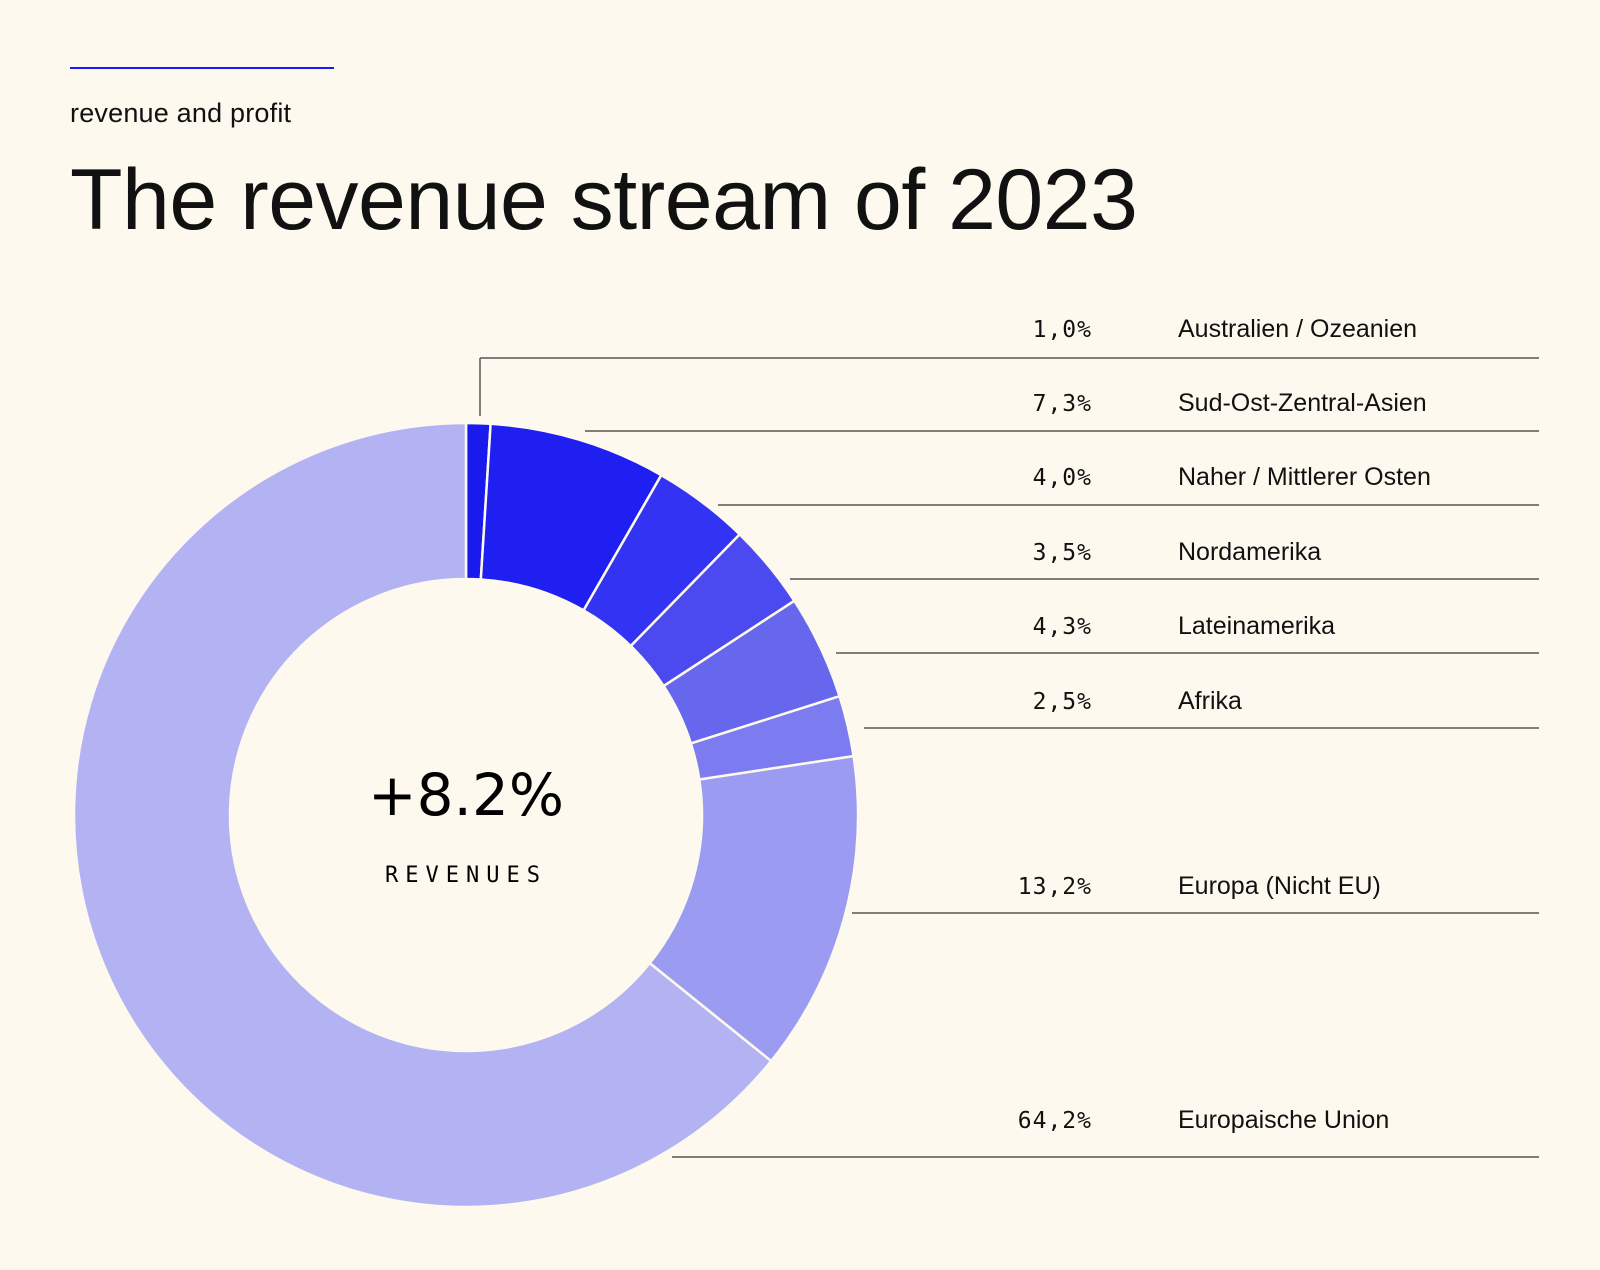 The image size is (1600, 1270). What do you see at coordinates (1062, 330) in the screenshot?
I see `legend-value: 1,0%` at bounding box center [1062, 330].